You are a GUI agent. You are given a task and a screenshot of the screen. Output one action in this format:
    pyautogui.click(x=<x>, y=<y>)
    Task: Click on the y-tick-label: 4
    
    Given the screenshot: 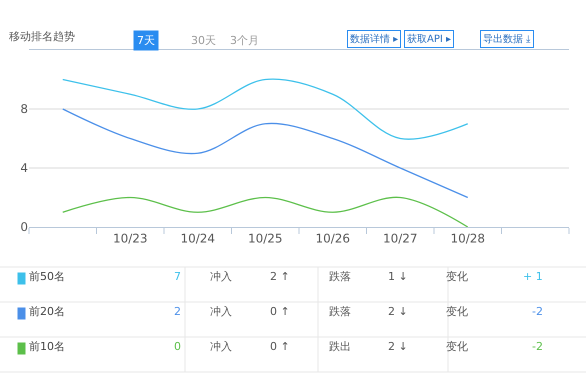 What is the action you would take?
    pyautogui.click(x=24, y=168)
    